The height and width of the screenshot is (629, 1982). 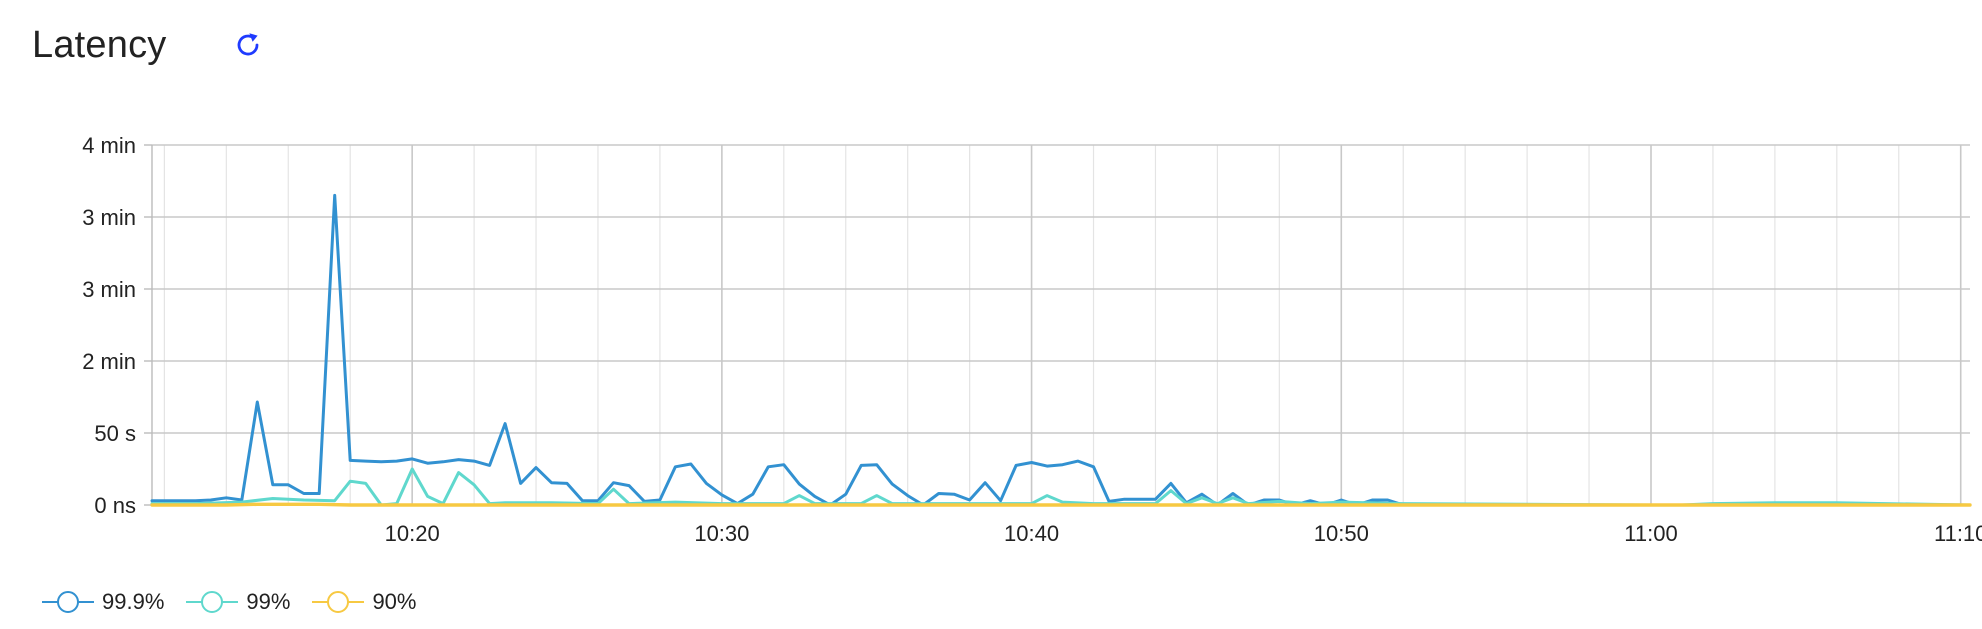 What do you see at coordinates (394, 601) in the screenshot?
I see `legend-label: 90%` at bounding box center [394, 601].